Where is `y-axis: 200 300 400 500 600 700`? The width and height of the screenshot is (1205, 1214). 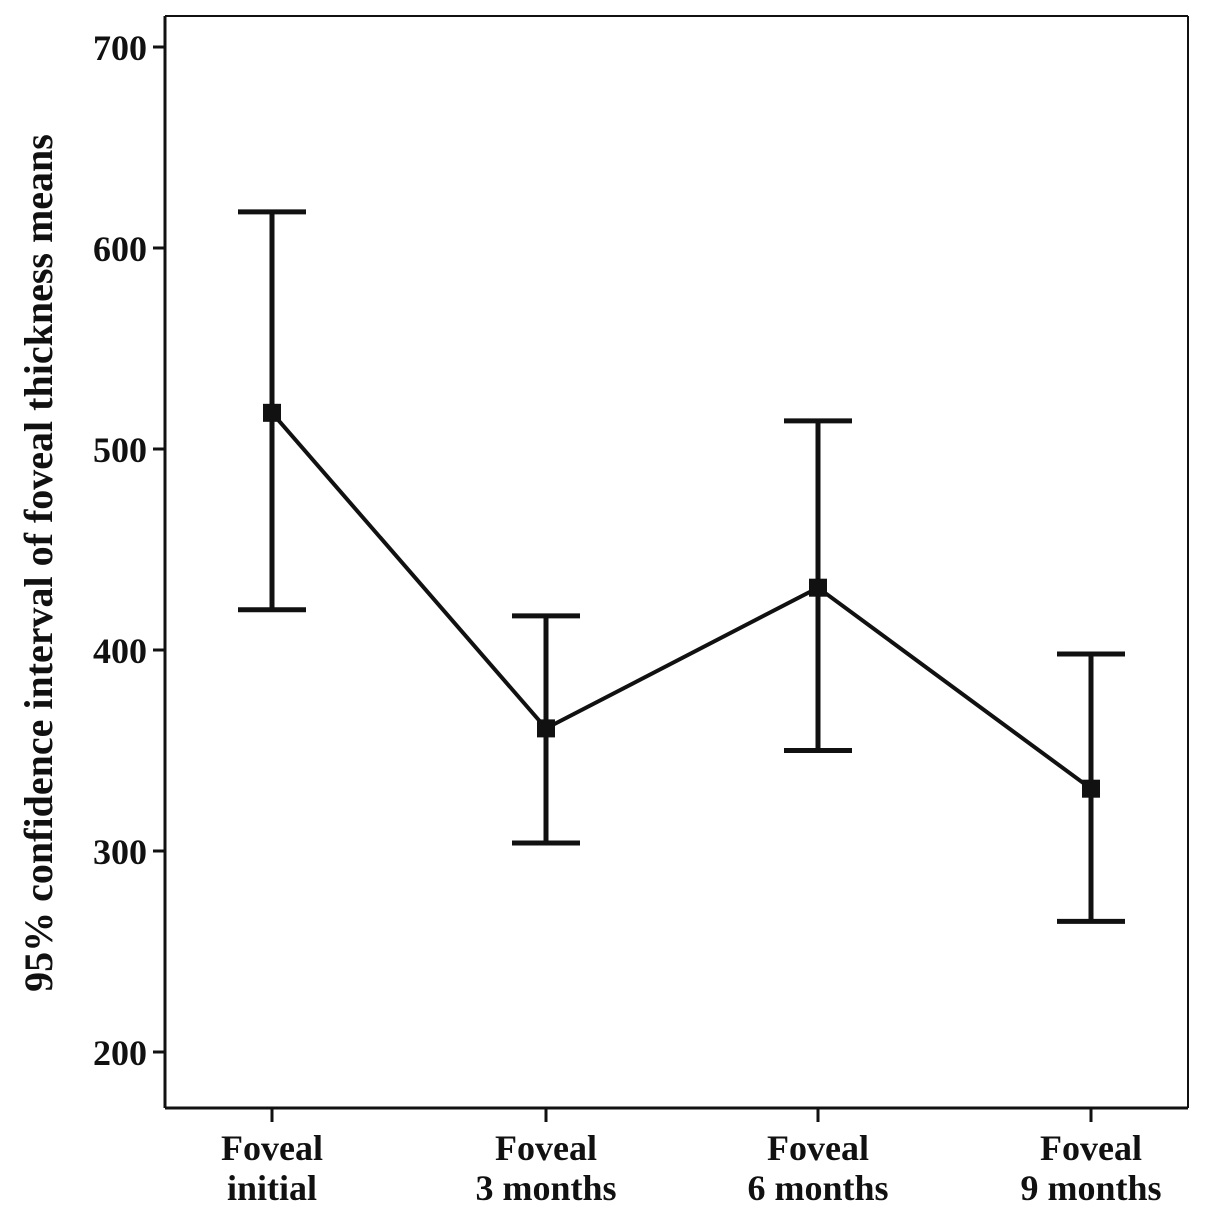 y-axis: 200 300 400 500 600 700 is located at coordinates (129, 550).